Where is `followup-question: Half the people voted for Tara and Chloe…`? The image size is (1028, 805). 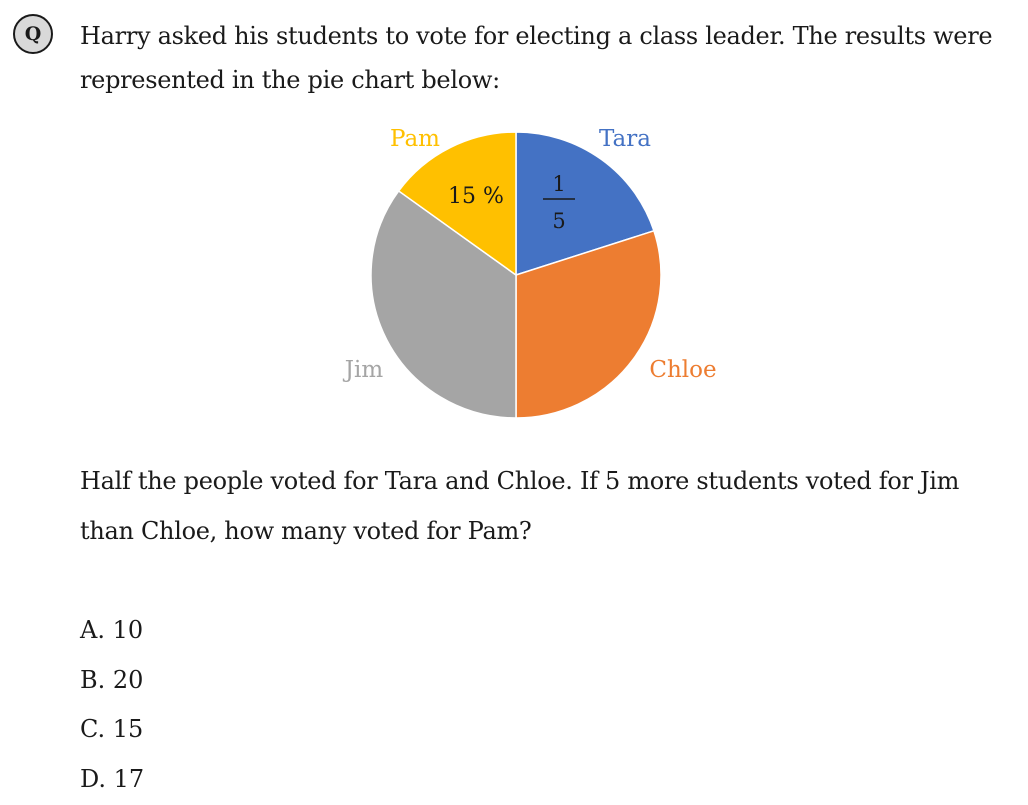 followup-question: Half the people voted for Tara and Chloe… is located at coordinates (520, 506).